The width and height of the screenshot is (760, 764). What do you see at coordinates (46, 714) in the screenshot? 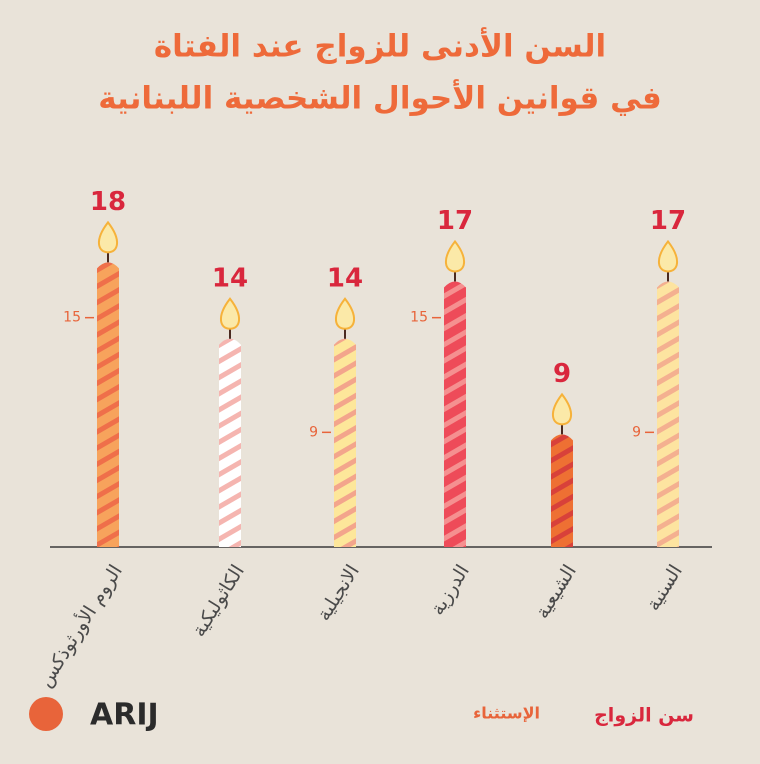
I see `logo-icon` at bounding box center [46, 714].